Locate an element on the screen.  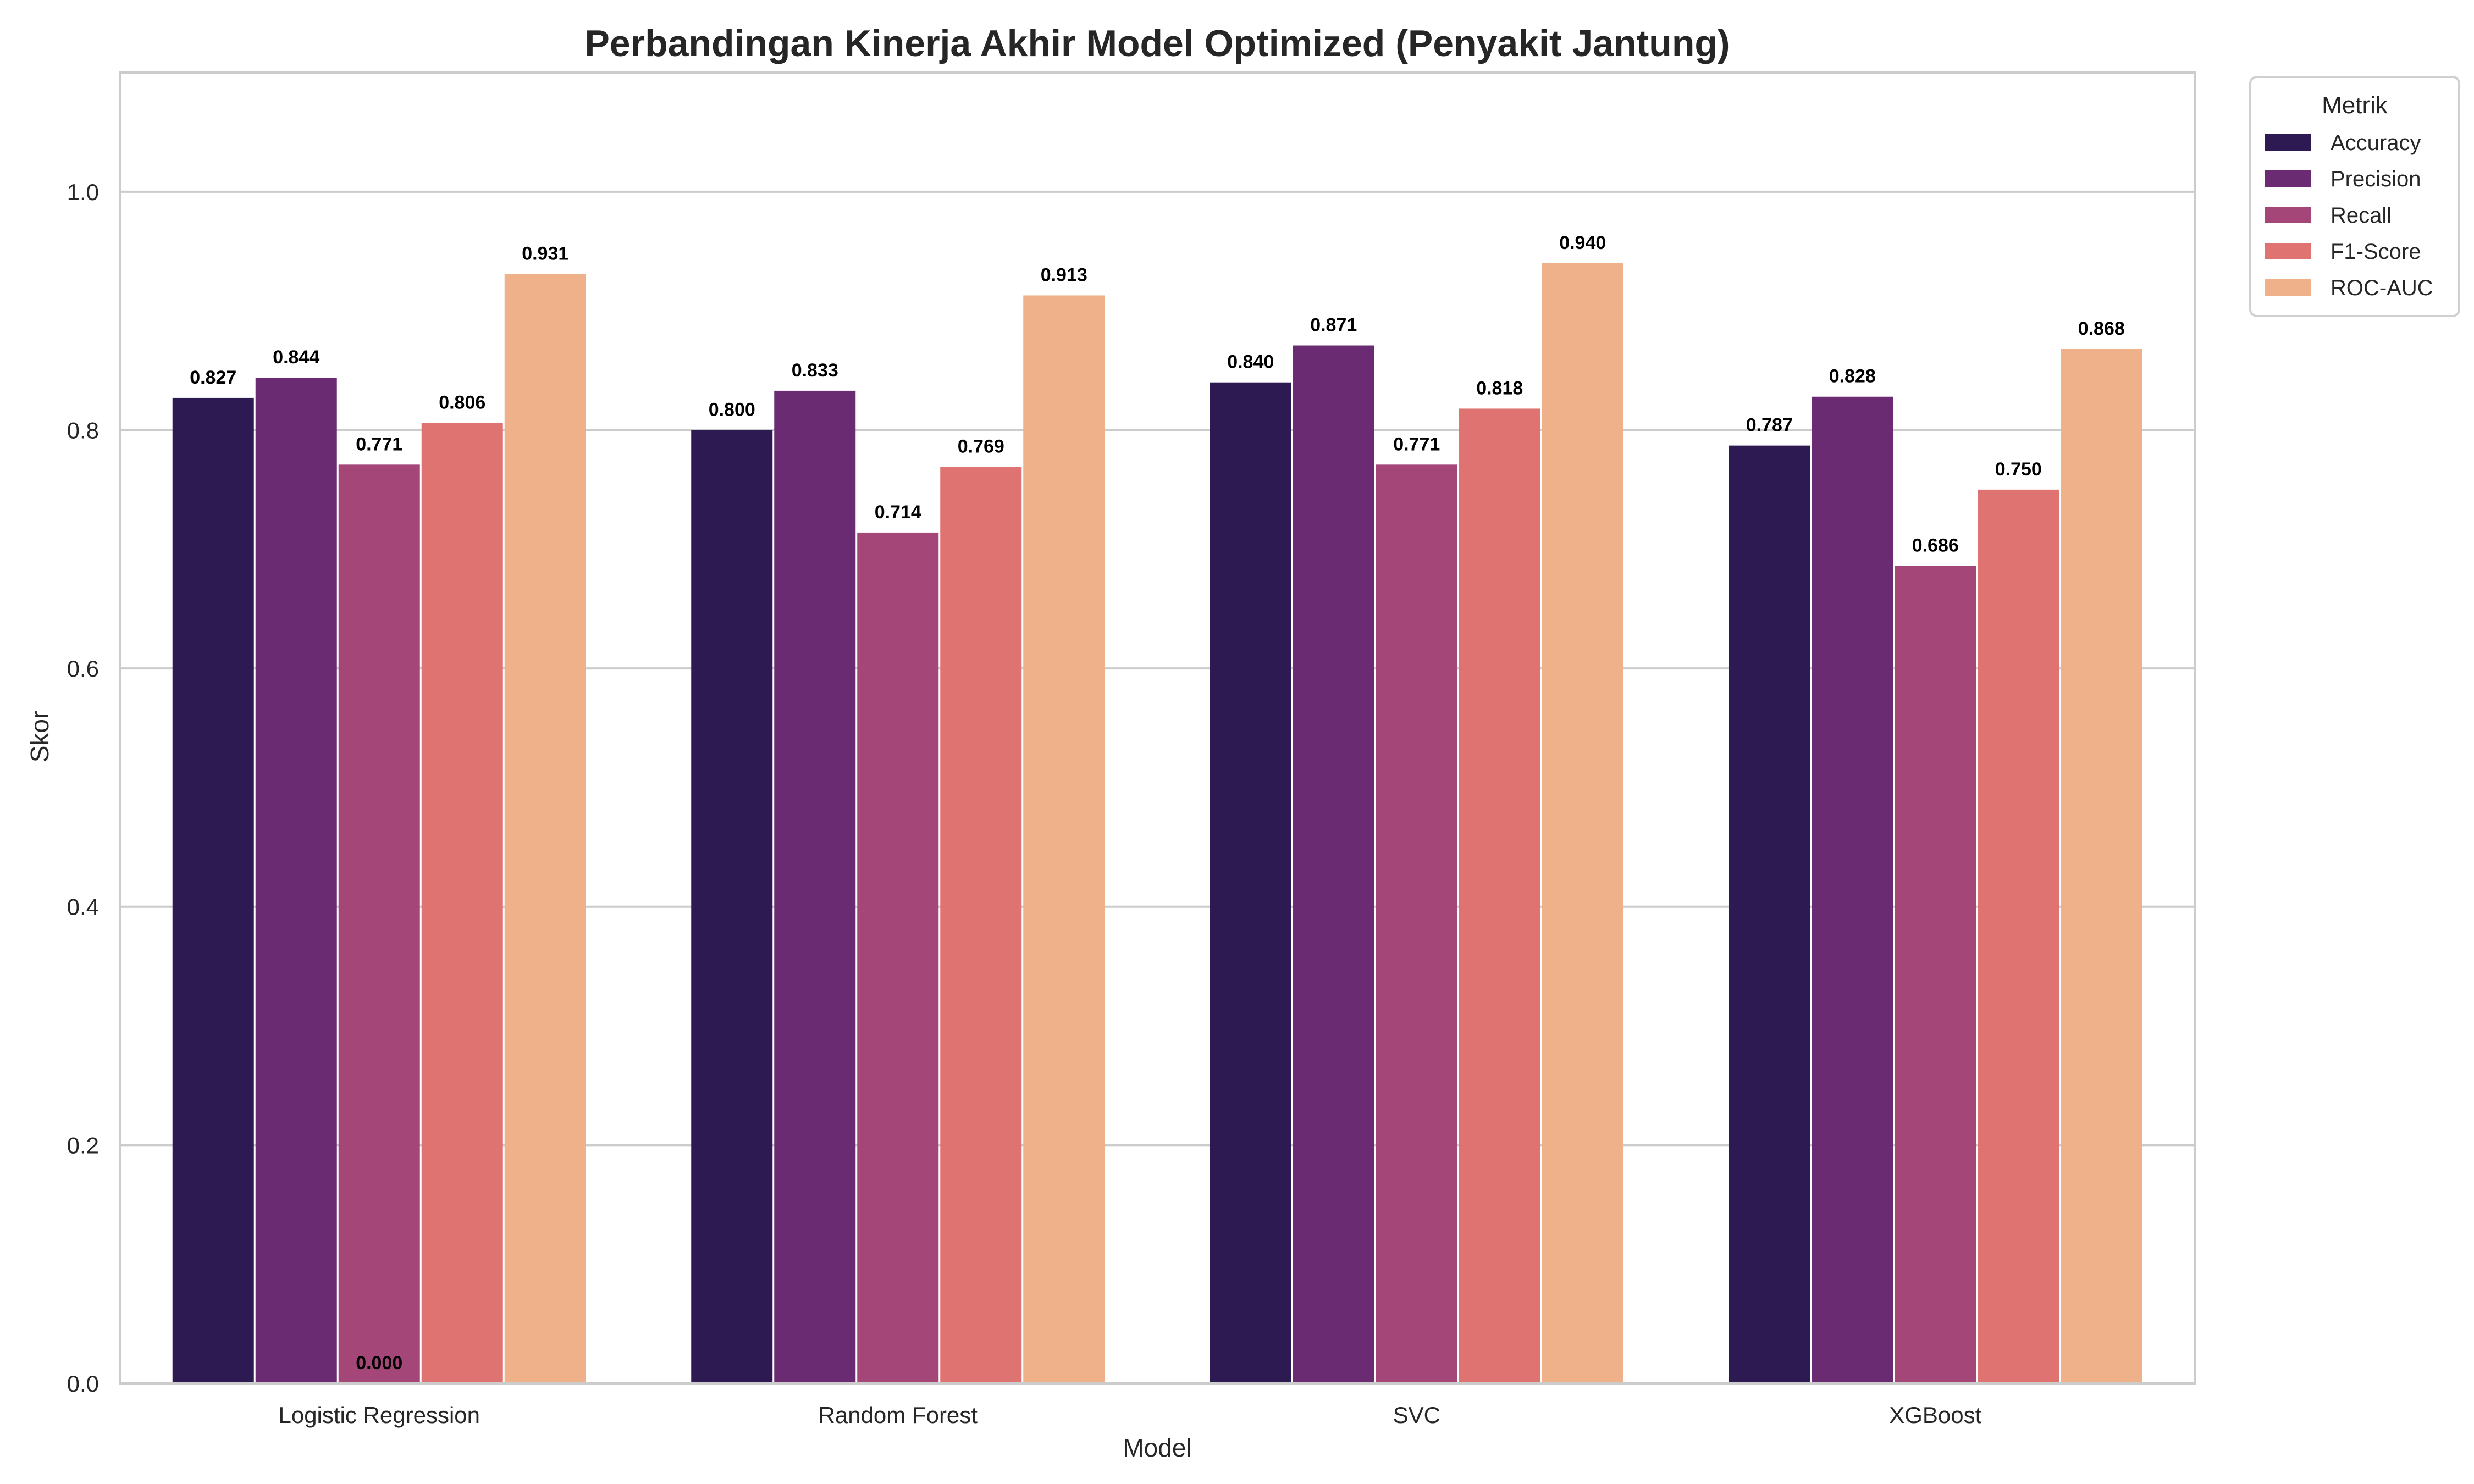
y-tick-label: 1.0 is located at coordinates (83, 192).